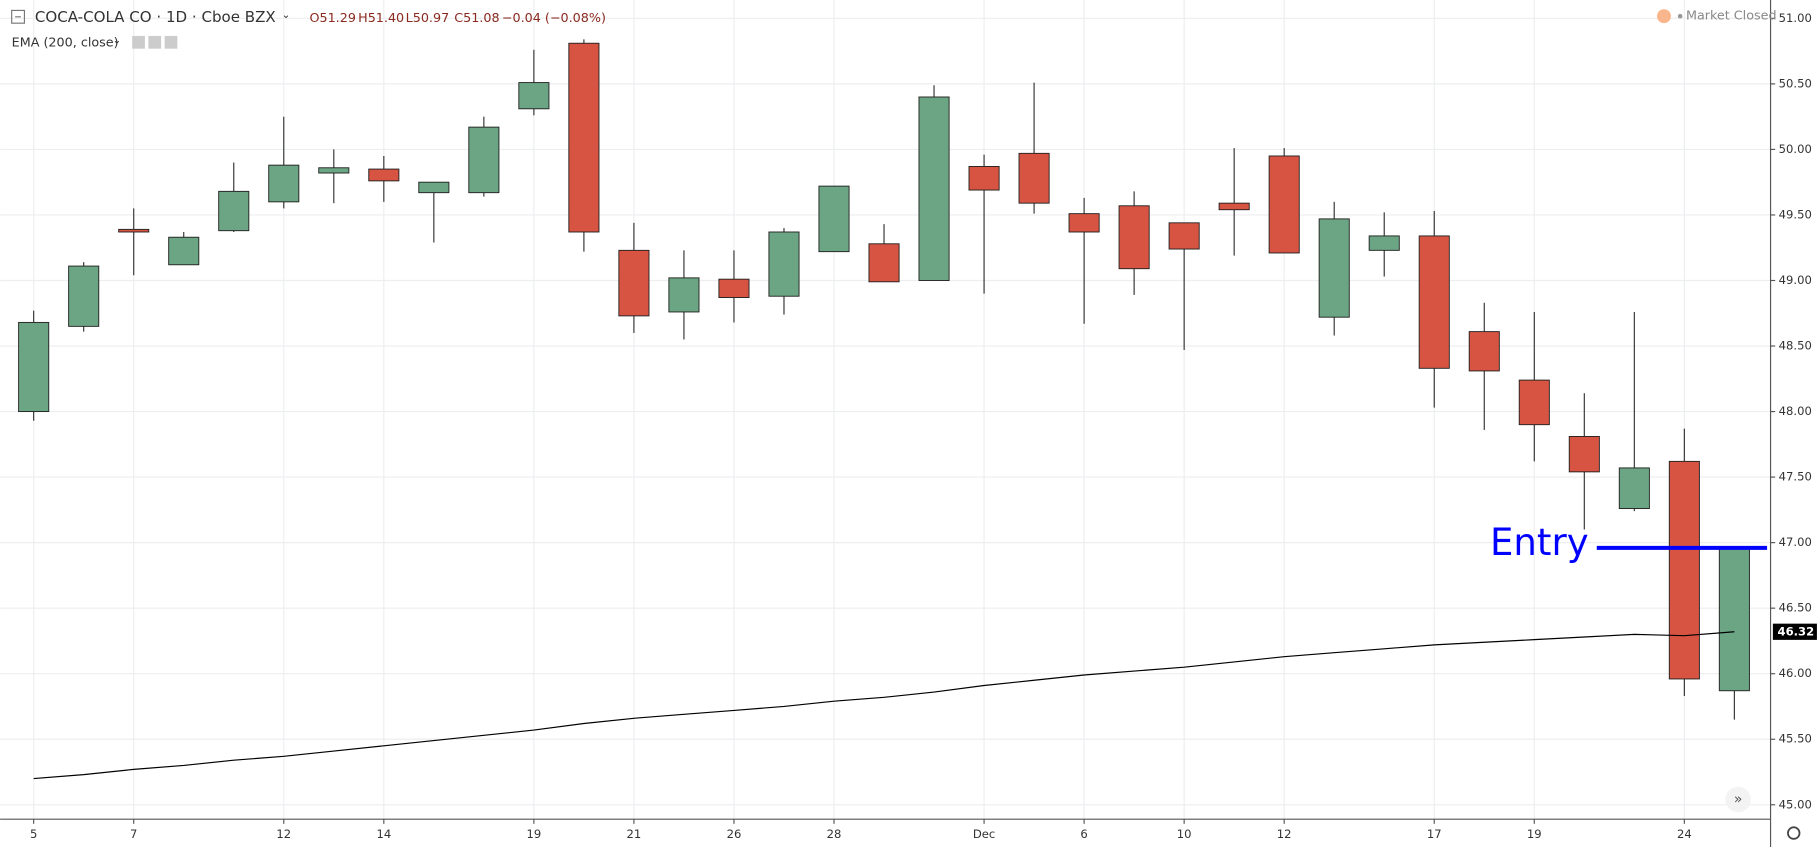 This screenshot has width=1817, height=847. Describe the element at coordinates (1795, 542) in the screenshot. I see `y-tick-label: 47.00` at that location.